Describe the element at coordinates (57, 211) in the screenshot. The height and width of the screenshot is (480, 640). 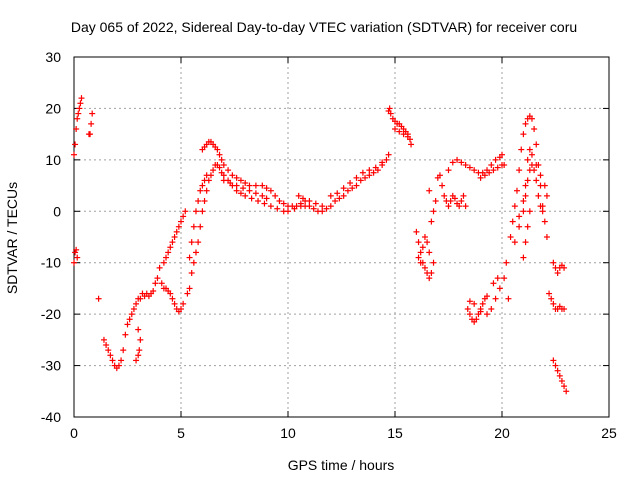
I see `y-tick-label: 0` at that location.